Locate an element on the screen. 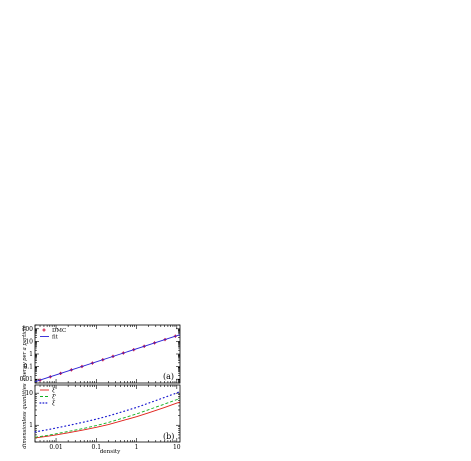  x-tick-label: 1 is located at coordinates (137, 447).